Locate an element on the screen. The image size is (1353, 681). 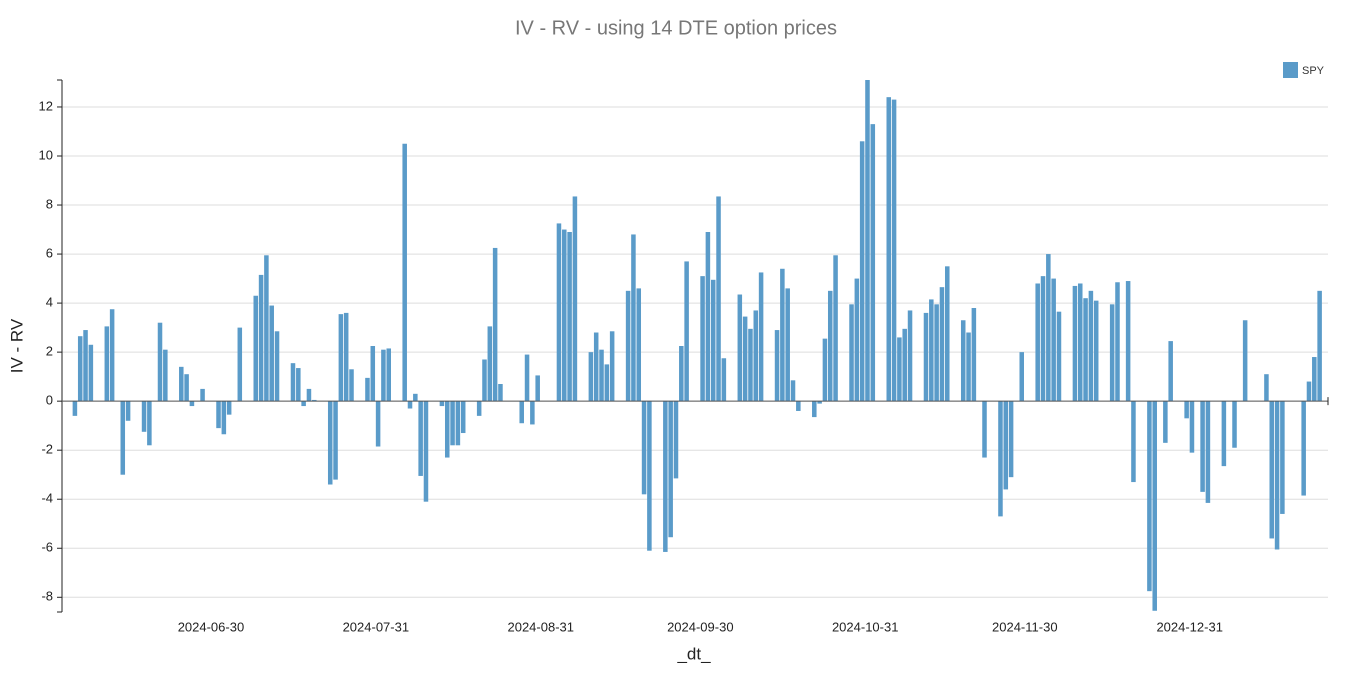
x-tick-label: 2024-07-31 is located at coordinates (376, 626).